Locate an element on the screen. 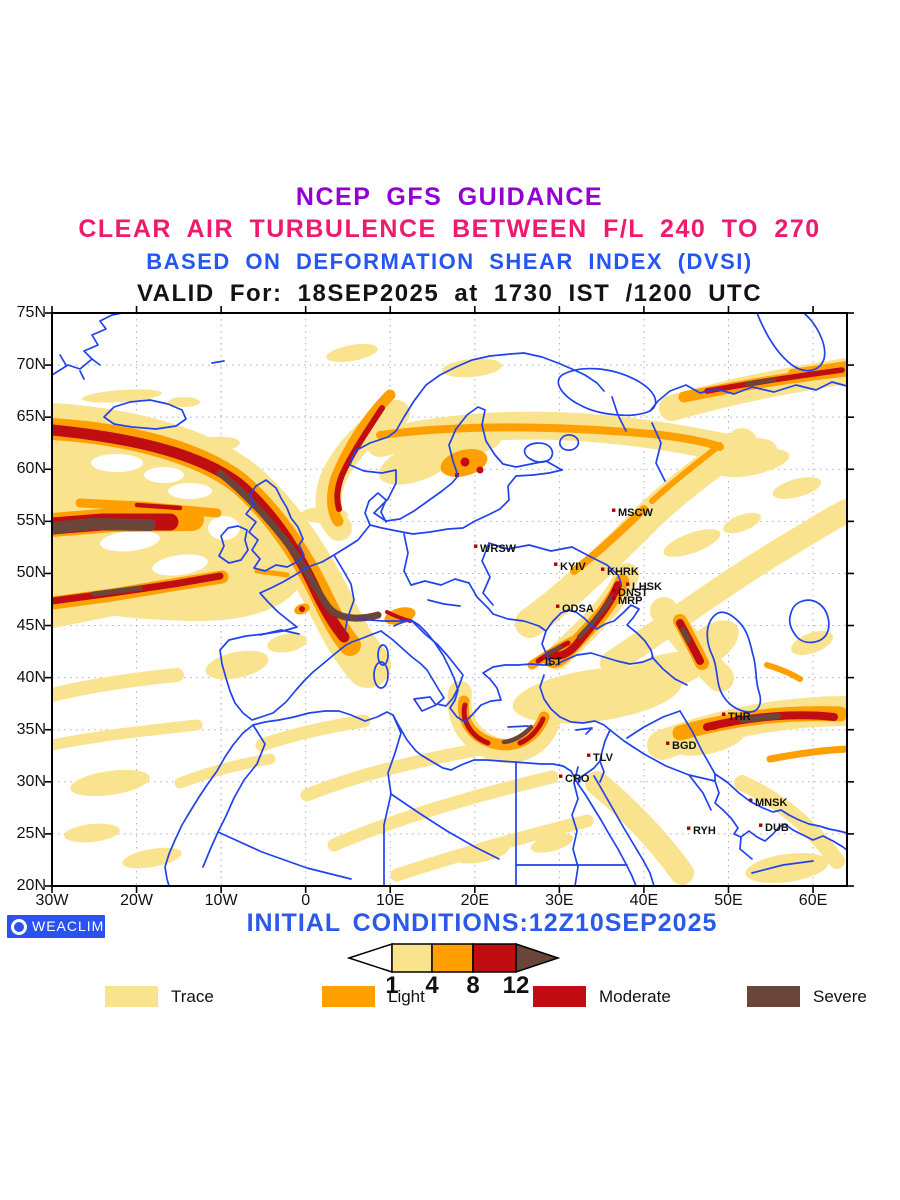 The image size is (900, 1200). colorbar-tick-8: 8 is located at coordinates (473, 985).